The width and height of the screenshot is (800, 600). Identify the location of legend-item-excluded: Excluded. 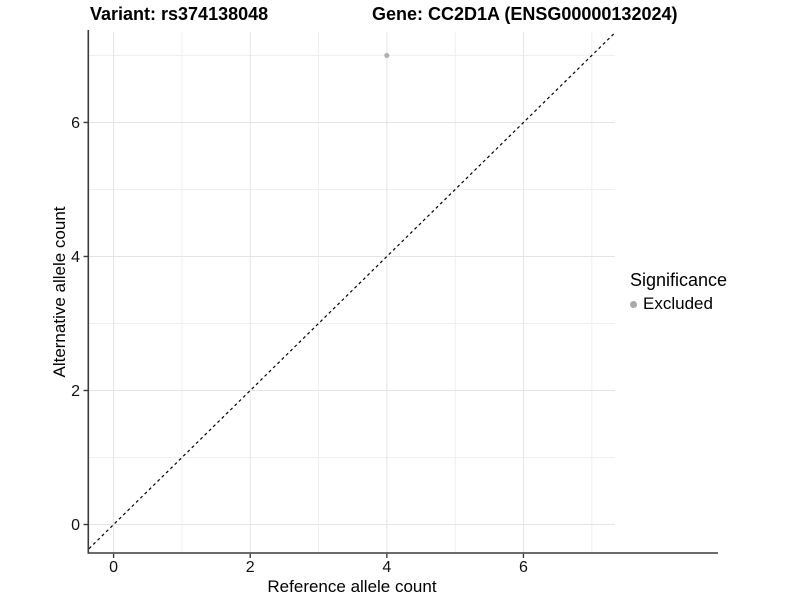
(678, 304).